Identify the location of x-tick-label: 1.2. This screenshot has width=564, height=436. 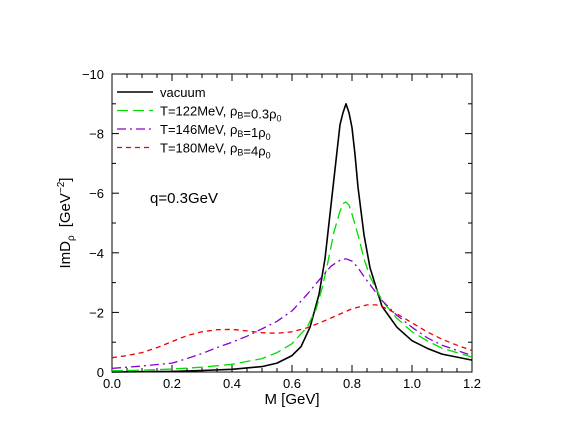
(472, 383).